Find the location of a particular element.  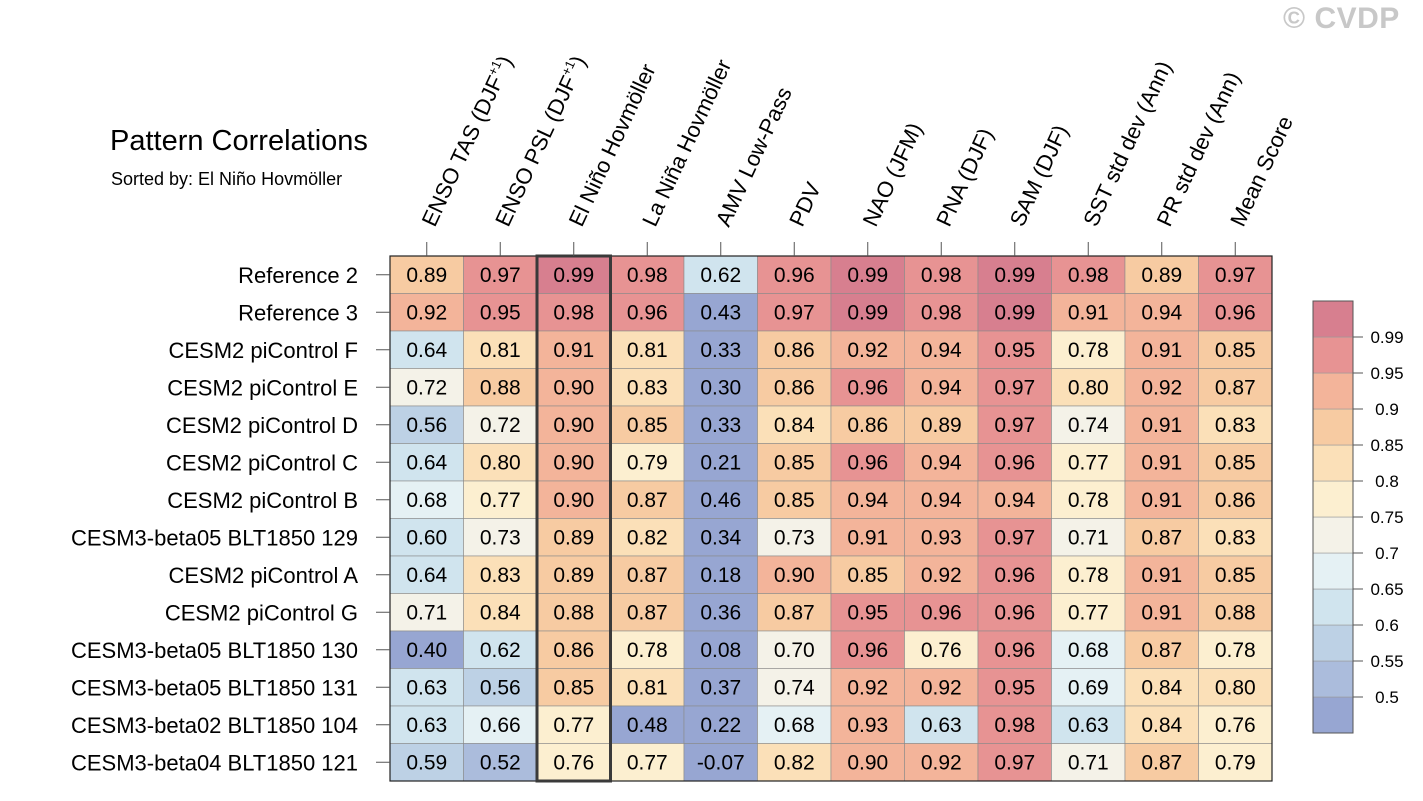

colorbar-label: 0.99 is located at coordinates (1386, 337).